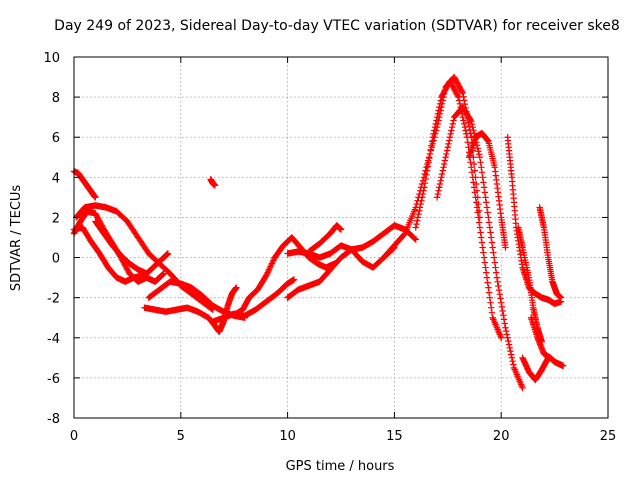  I want to click on y-tick-label: 2, so click(56, 218).